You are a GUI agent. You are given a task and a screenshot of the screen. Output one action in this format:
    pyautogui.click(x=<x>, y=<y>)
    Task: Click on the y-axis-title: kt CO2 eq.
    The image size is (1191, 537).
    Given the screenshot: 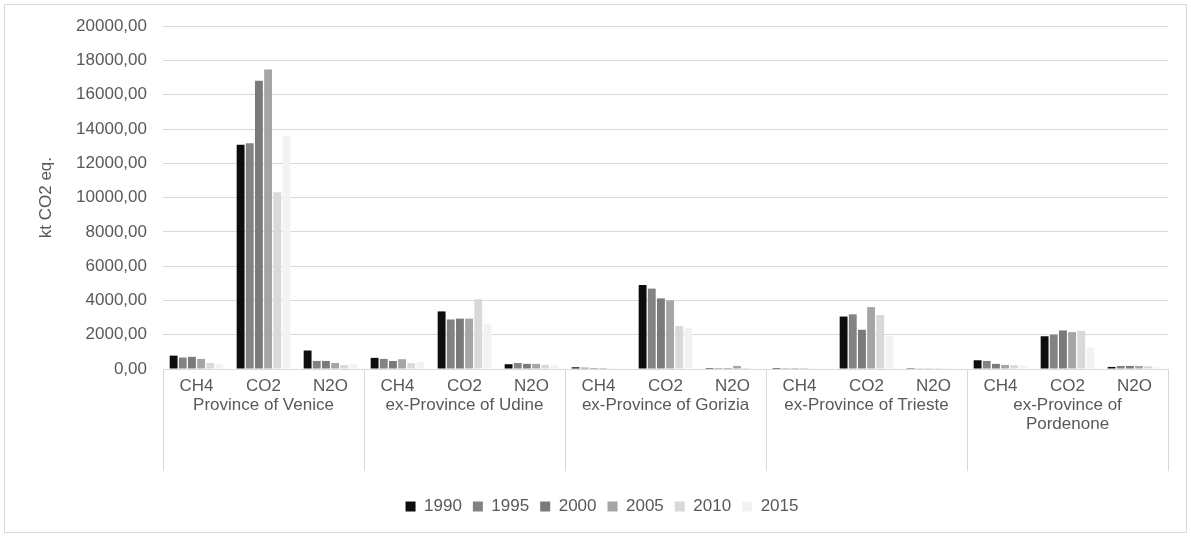 What is the action you would take?
    pyautogui.click(x=45, y=197)
    